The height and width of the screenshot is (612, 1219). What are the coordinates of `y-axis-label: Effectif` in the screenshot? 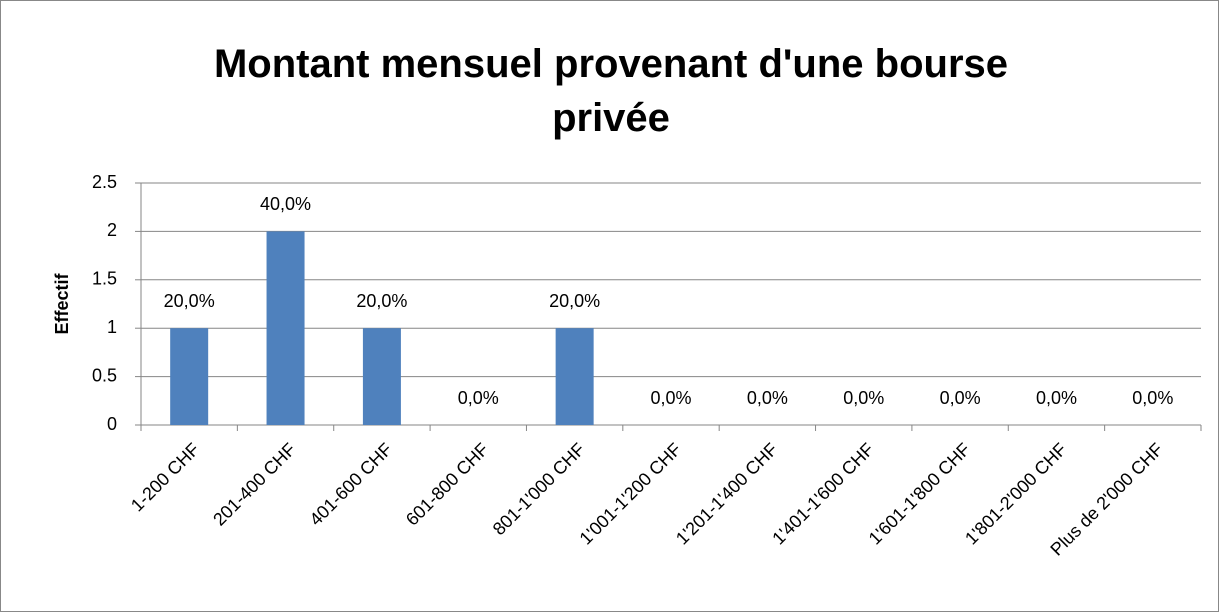 It's located at (62, 303).